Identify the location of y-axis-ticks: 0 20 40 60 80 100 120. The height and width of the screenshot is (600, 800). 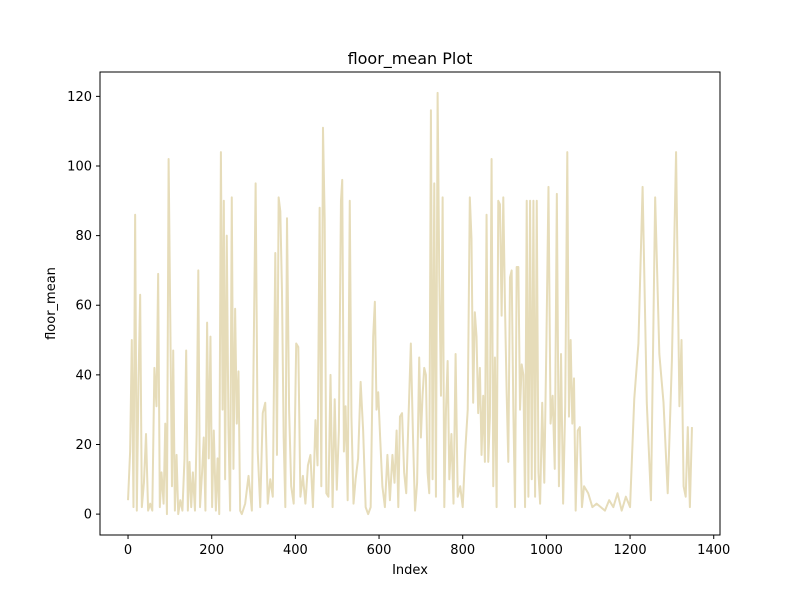
(83, 306).